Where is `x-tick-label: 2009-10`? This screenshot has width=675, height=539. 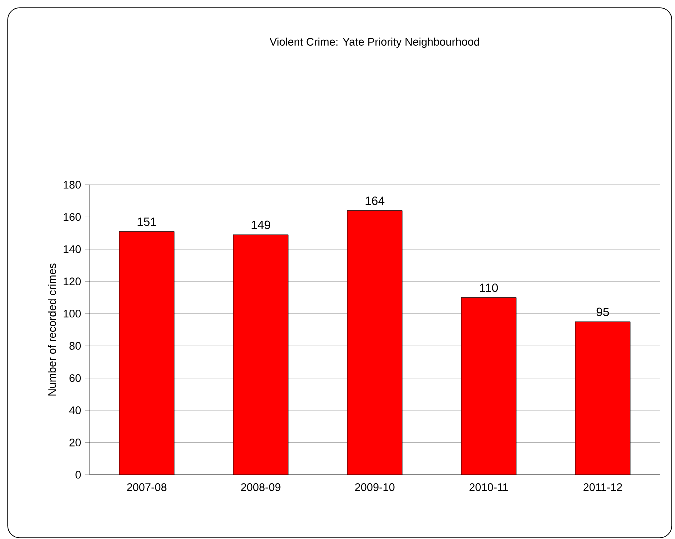 x-tick-label: 2009-10 is located at coordinates (375, 488).